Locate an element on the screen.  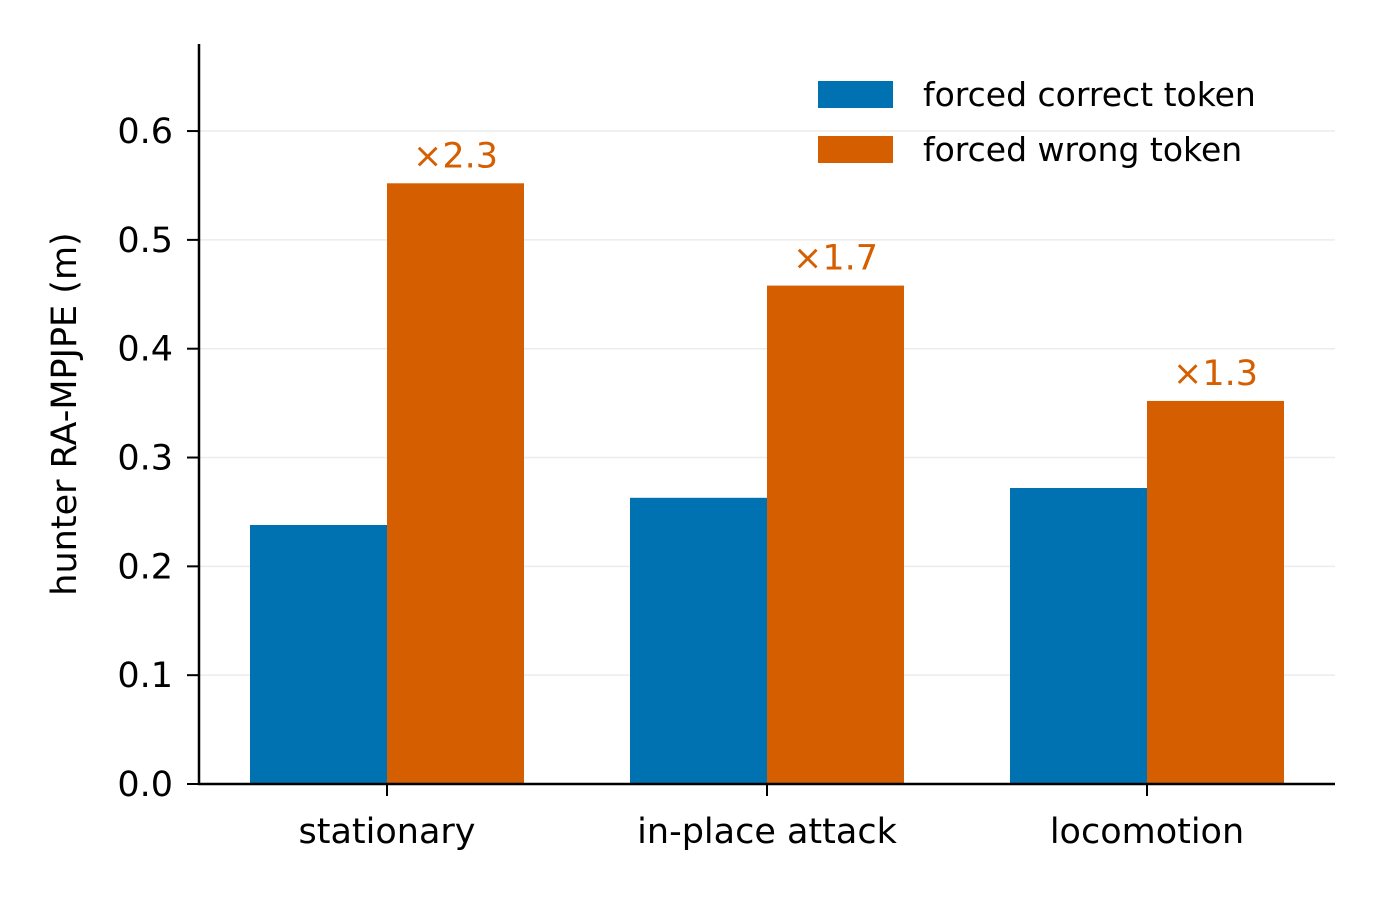
y-tick-label: 0.4 is located at coordinates (145, 350).